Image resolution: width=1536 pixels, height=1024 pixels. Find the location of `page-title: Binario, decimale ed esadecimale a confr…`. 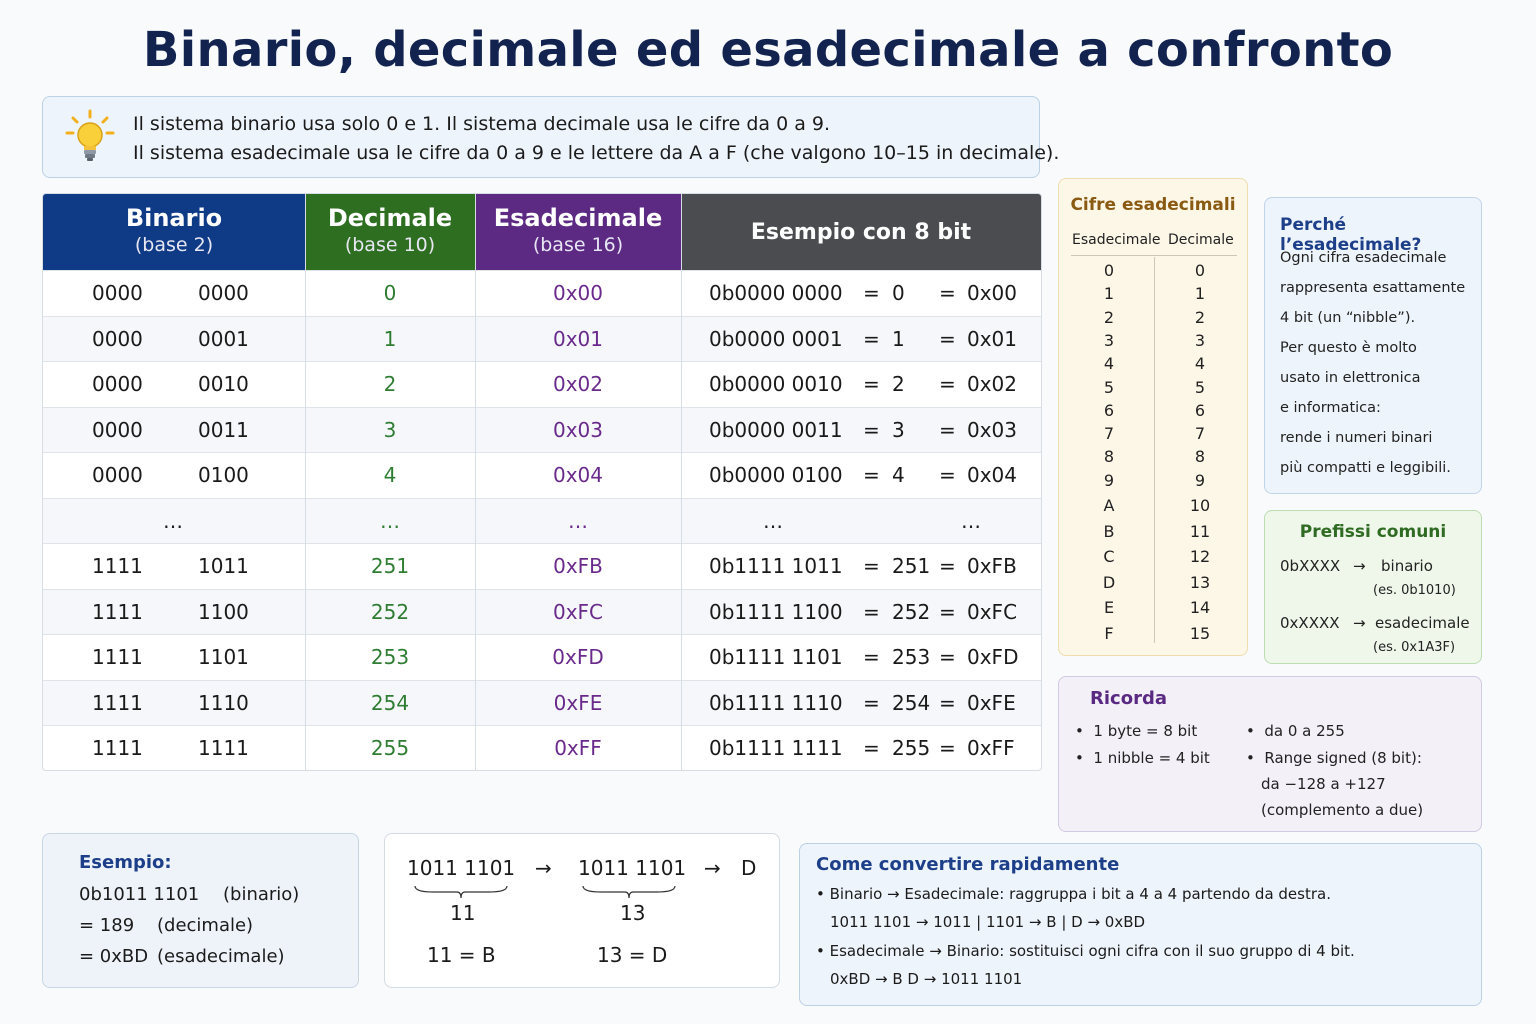

page-title: Binario, decimale ed esadecimale a confr… is located at coordinates (768, 50).